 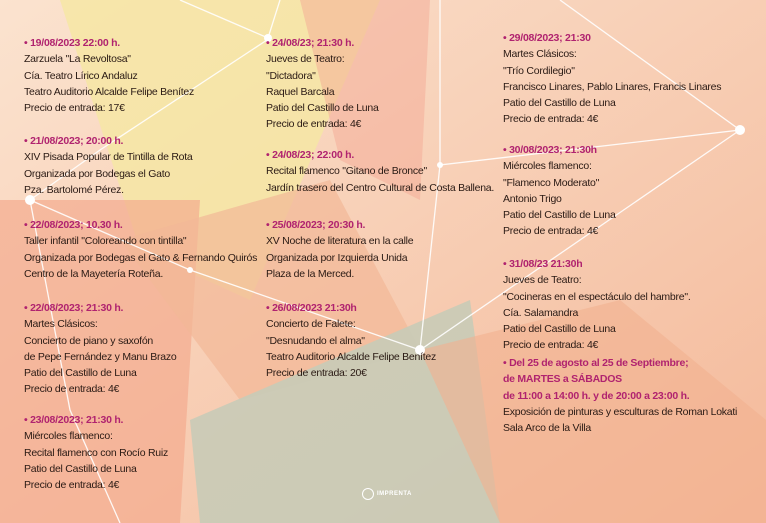 I want to click on event-date: de MARTES a SÁBADOS, so click(x=562, y=379).